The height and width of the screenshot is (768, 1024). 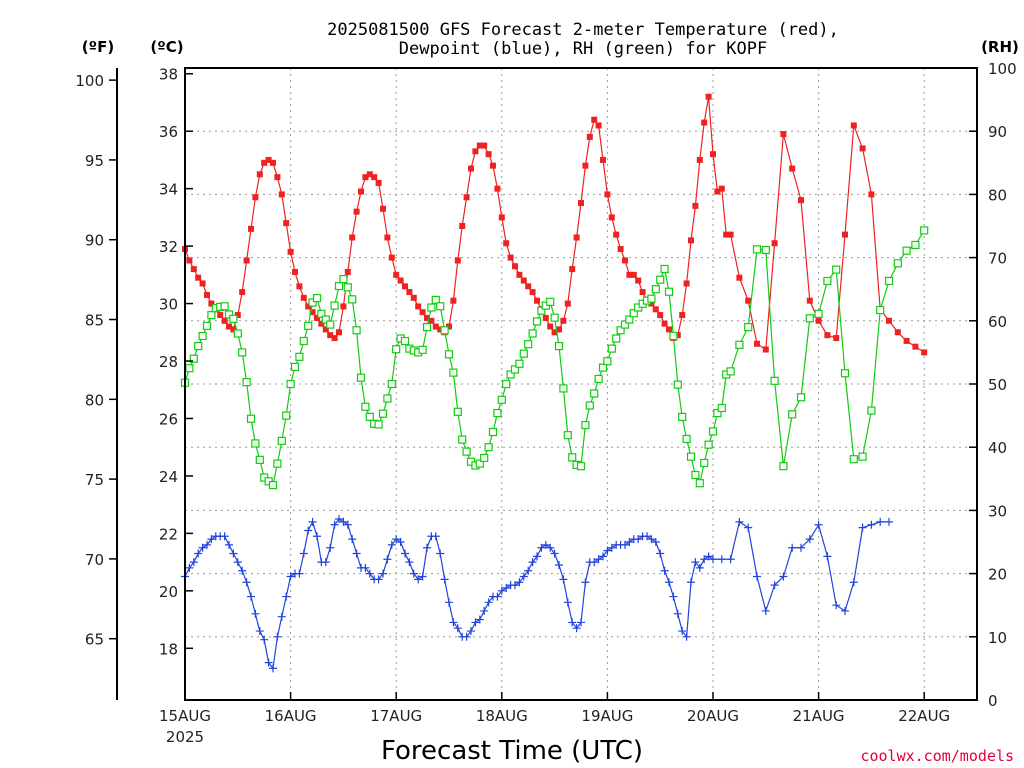 What do you see at coordinates (583, 49) in the screenshot?
I see `chart-title-line2: Dewpoint (blue), RH (green) for KOPF` at bounding box center [583, 49].